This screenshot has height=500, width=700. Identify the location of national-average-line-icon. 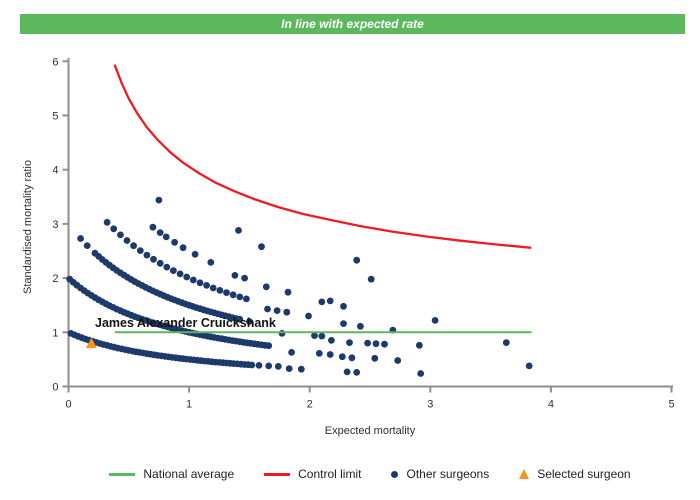
(122, 474).